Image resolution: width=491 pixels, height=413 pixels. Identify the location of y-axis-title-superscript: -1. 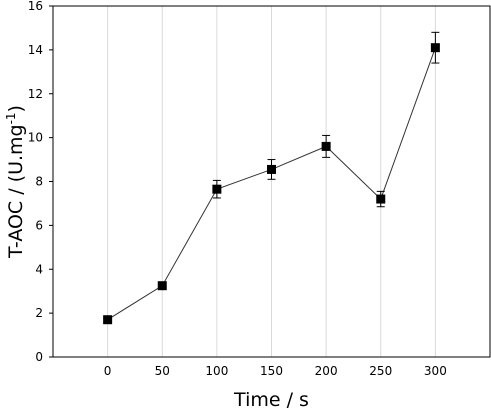
(11, 118).